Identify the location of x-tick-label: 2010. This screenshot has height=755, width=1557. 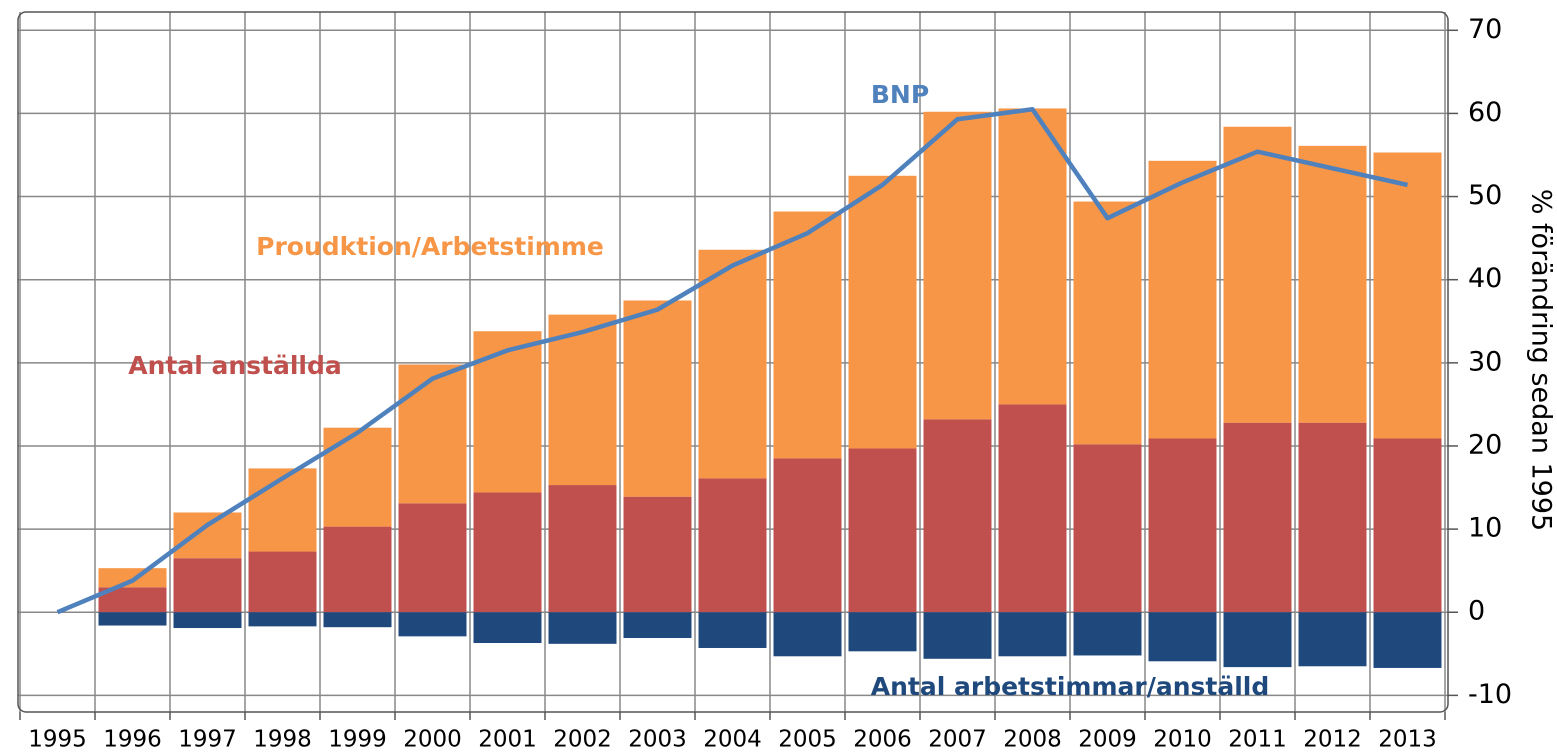
(1182, 740).